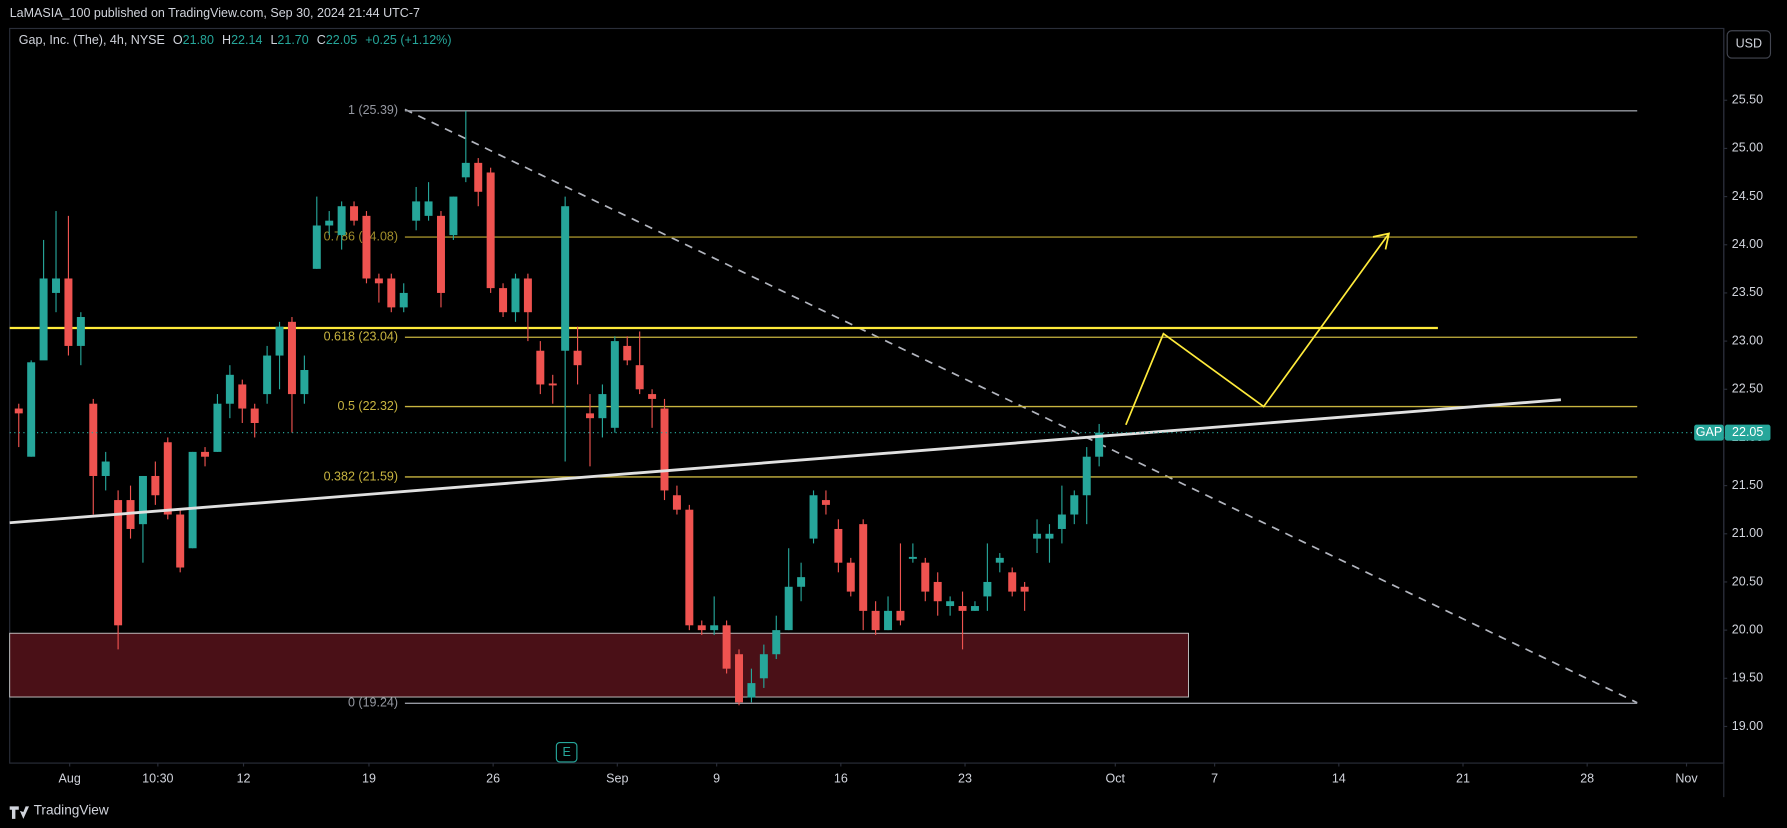  Describe the element at coordinates (1747, 292) in the screenshot. I see `y-tick-label: 23.50` at that location.